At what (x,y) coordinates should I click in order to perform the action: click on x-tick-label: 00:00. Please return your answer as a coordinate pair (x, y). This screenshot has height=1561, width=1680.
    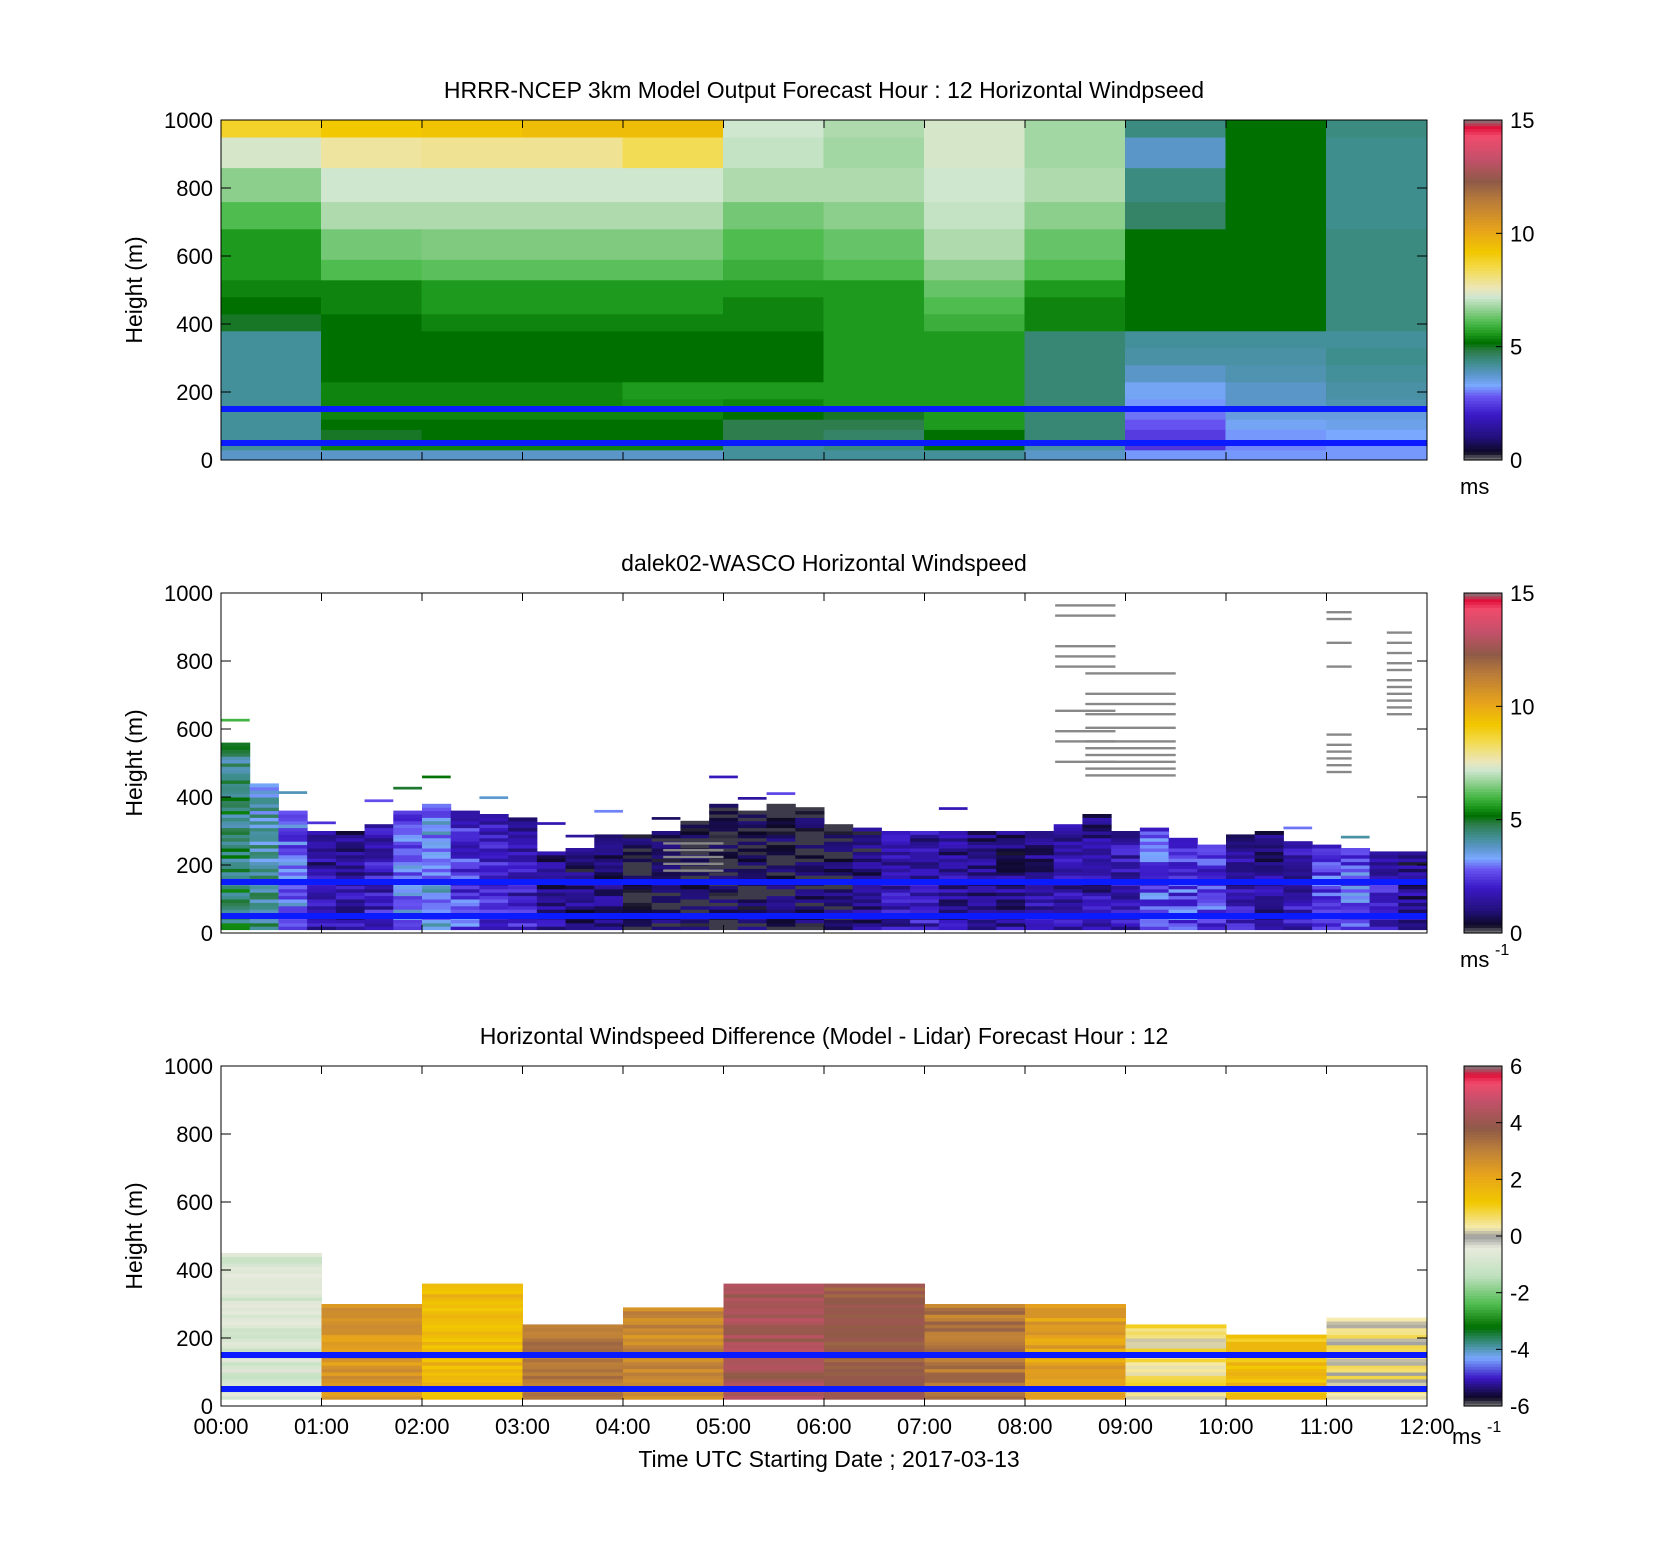
    Looking at the image, I should click on (220, 1426).